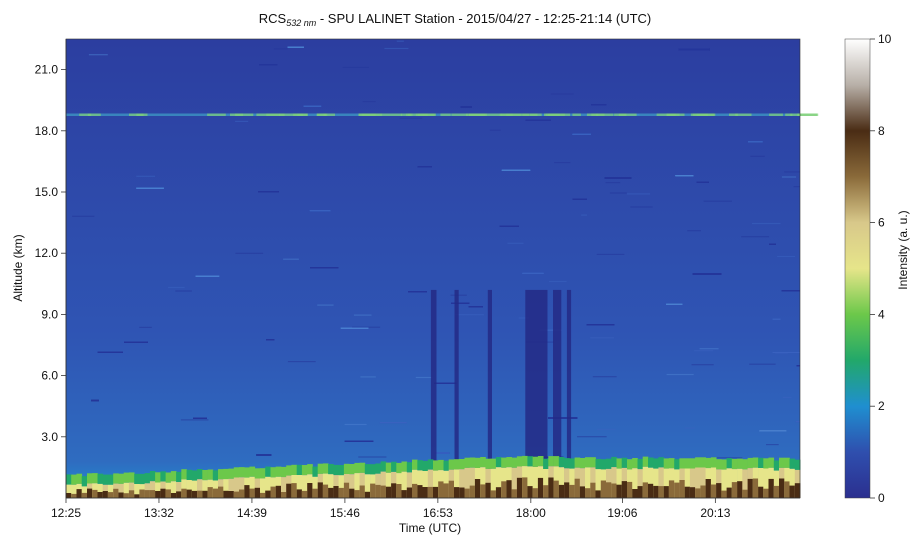 The width and height of the screenshot is (911, 539). I want to click on y-tick-label: 12.0, so click(47, 253).